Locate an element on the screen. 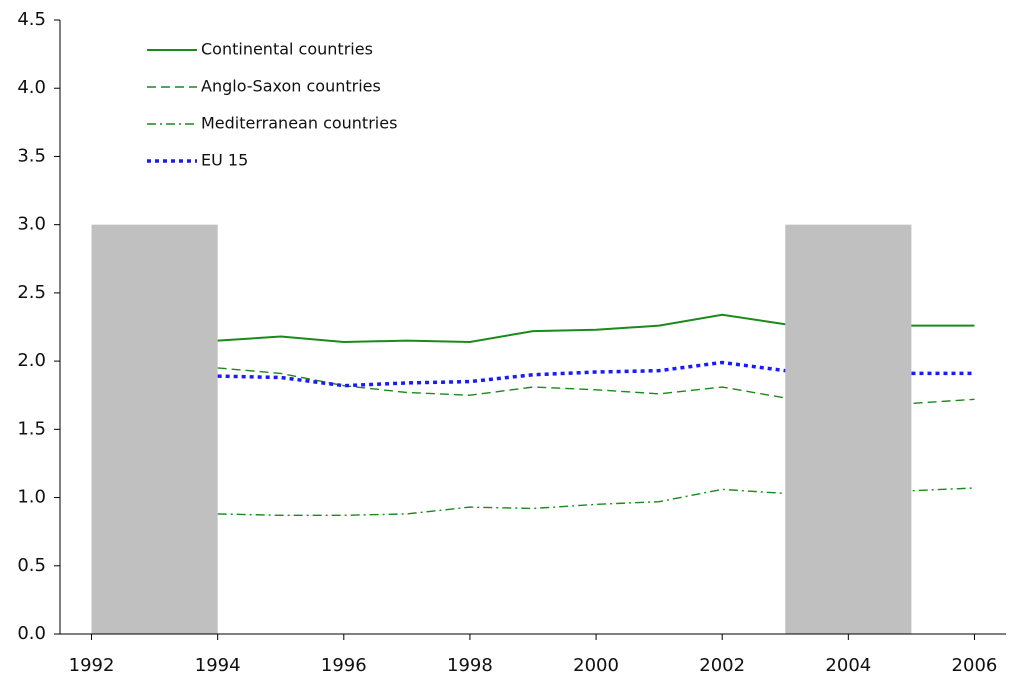  y-tick-label: 1.0 is located at coordinates (31, 497).